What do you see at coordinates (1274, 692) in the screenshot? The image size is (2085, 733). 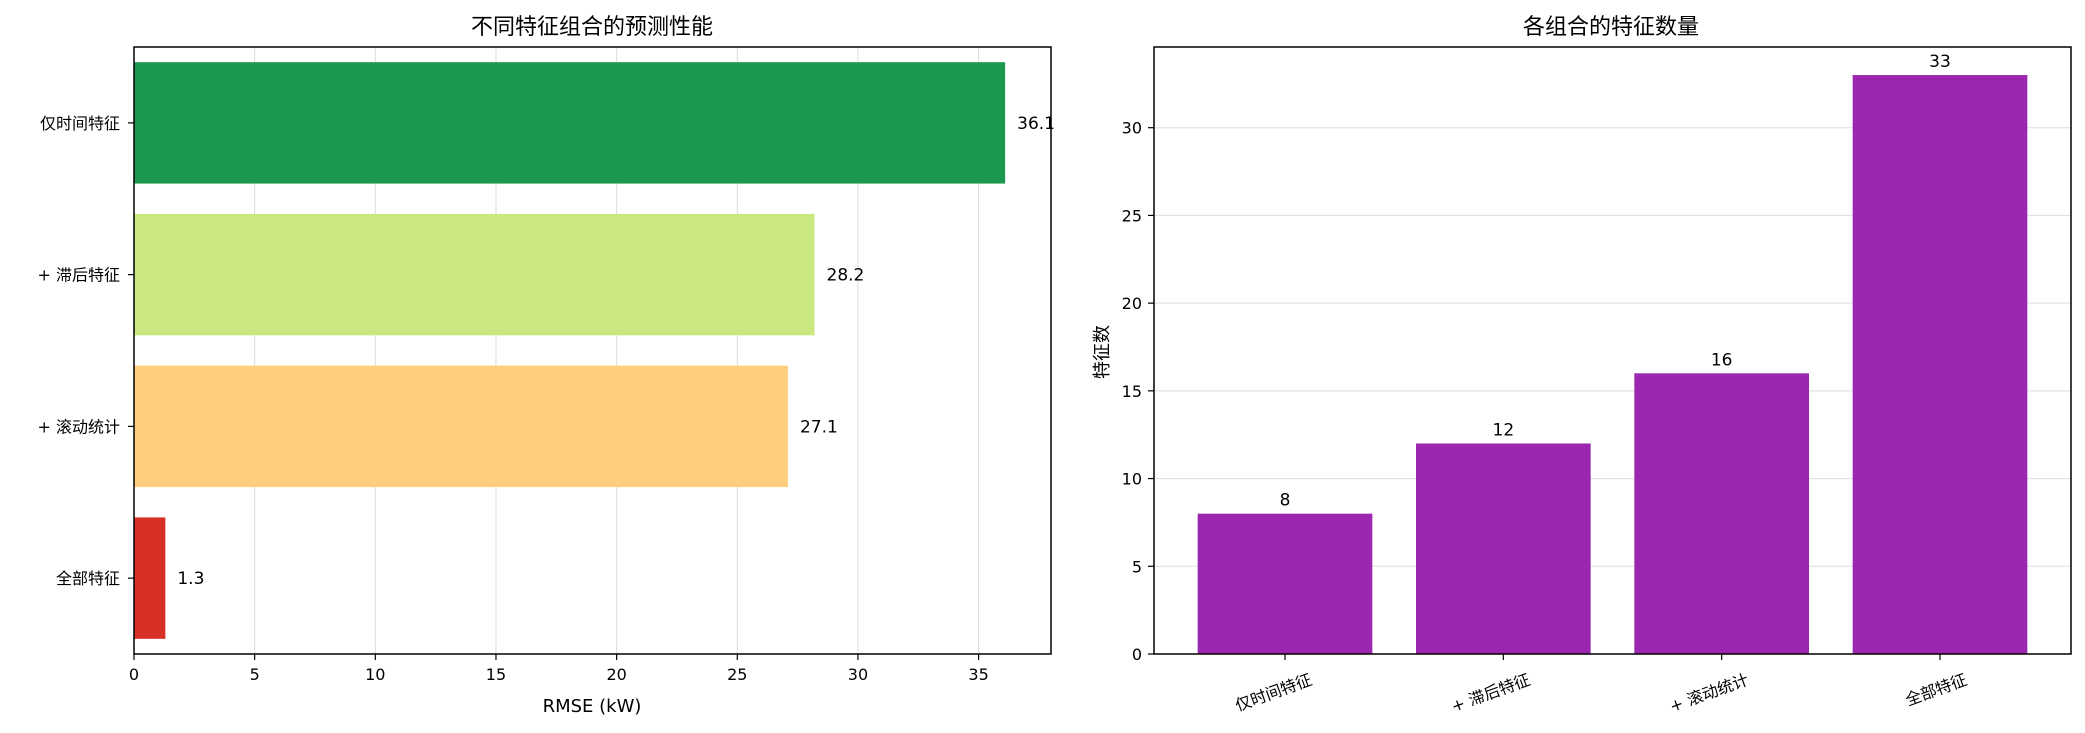 I see `right-x-tick-label: 仅时间特征` at bounding box center [1274, 692].